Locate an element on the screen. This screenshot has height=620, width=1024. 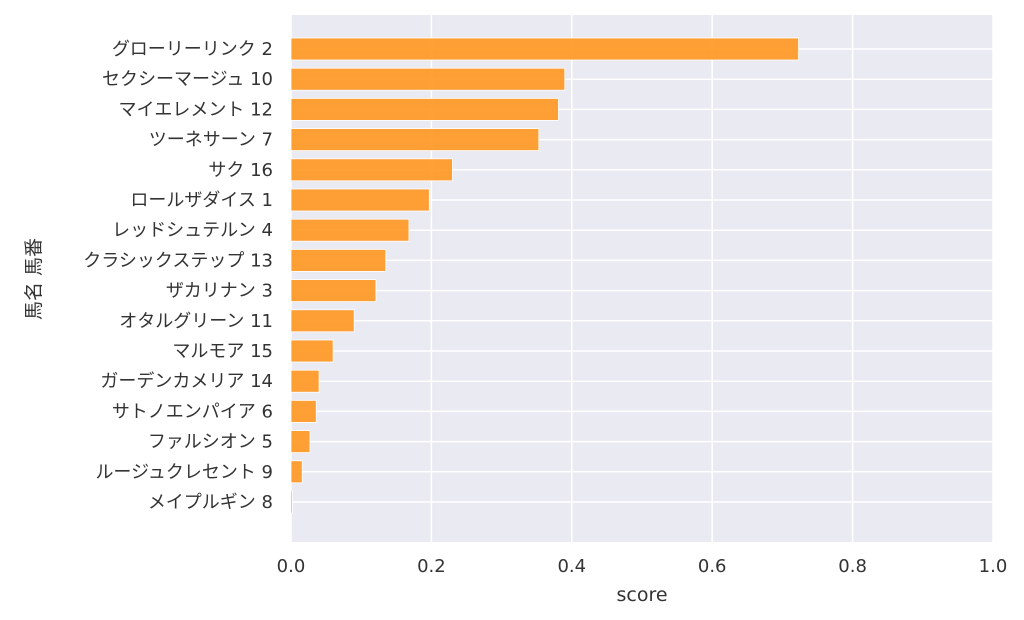
y-tick-label: オタルグリーン 11 is located at coordinates (196, 321).